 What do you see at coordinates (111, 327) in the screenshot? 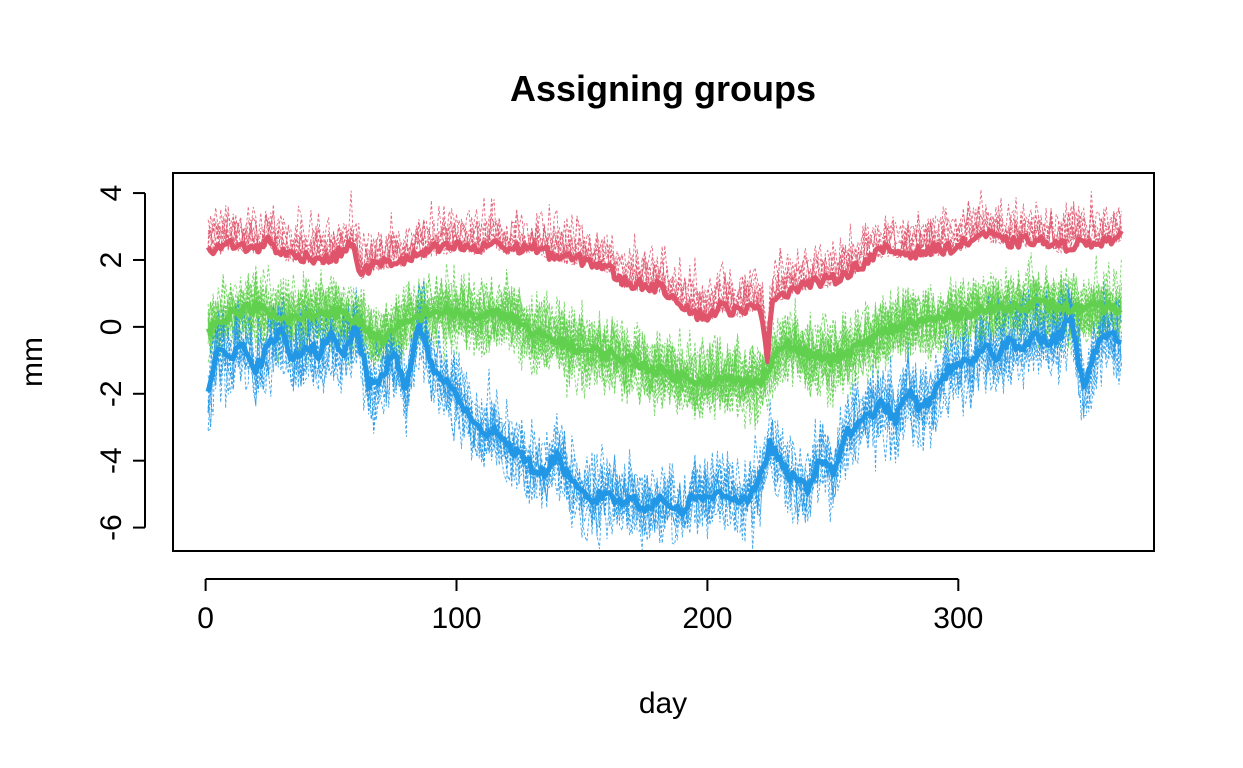
I see `y-tick-label: 0` at bounding box center [111, 327].